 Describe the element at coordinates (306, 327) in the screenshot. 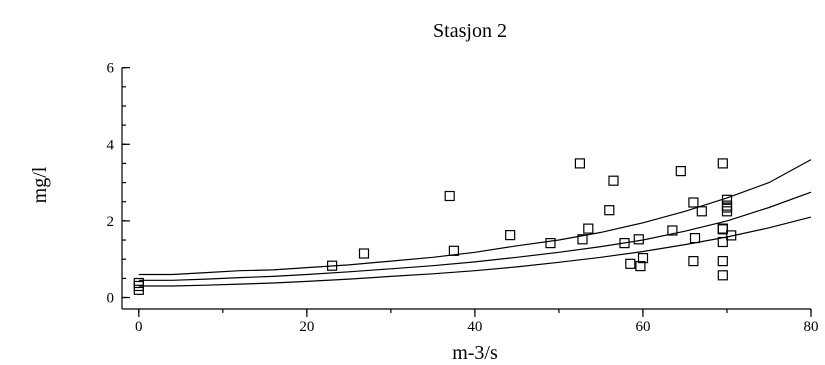

I see `x-tick-label: 20` at that location.